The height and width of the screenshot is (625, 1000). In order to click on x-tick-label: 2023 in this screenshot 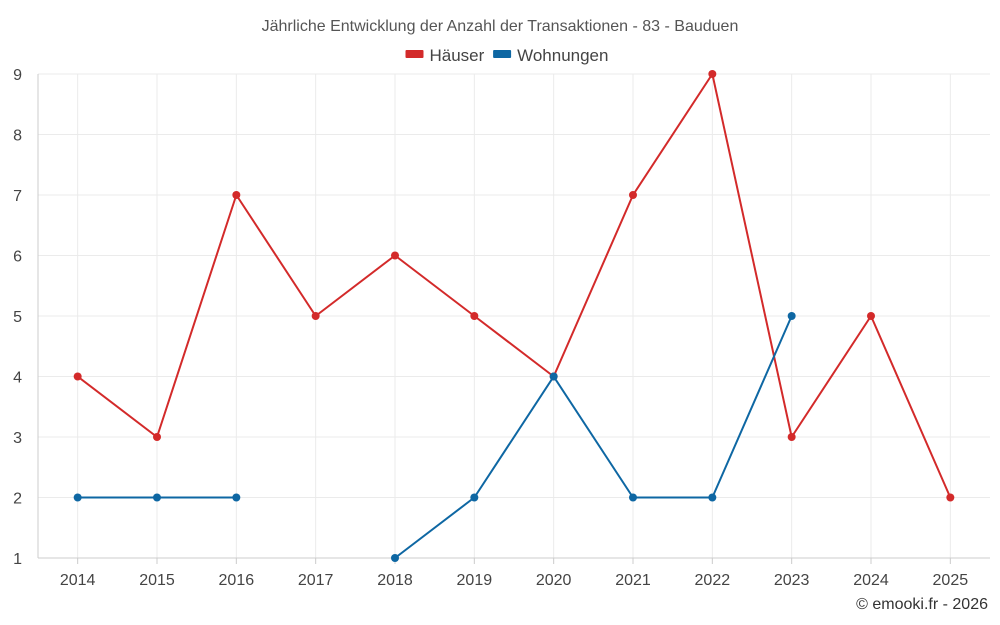, I will do `click(792, 580)`.